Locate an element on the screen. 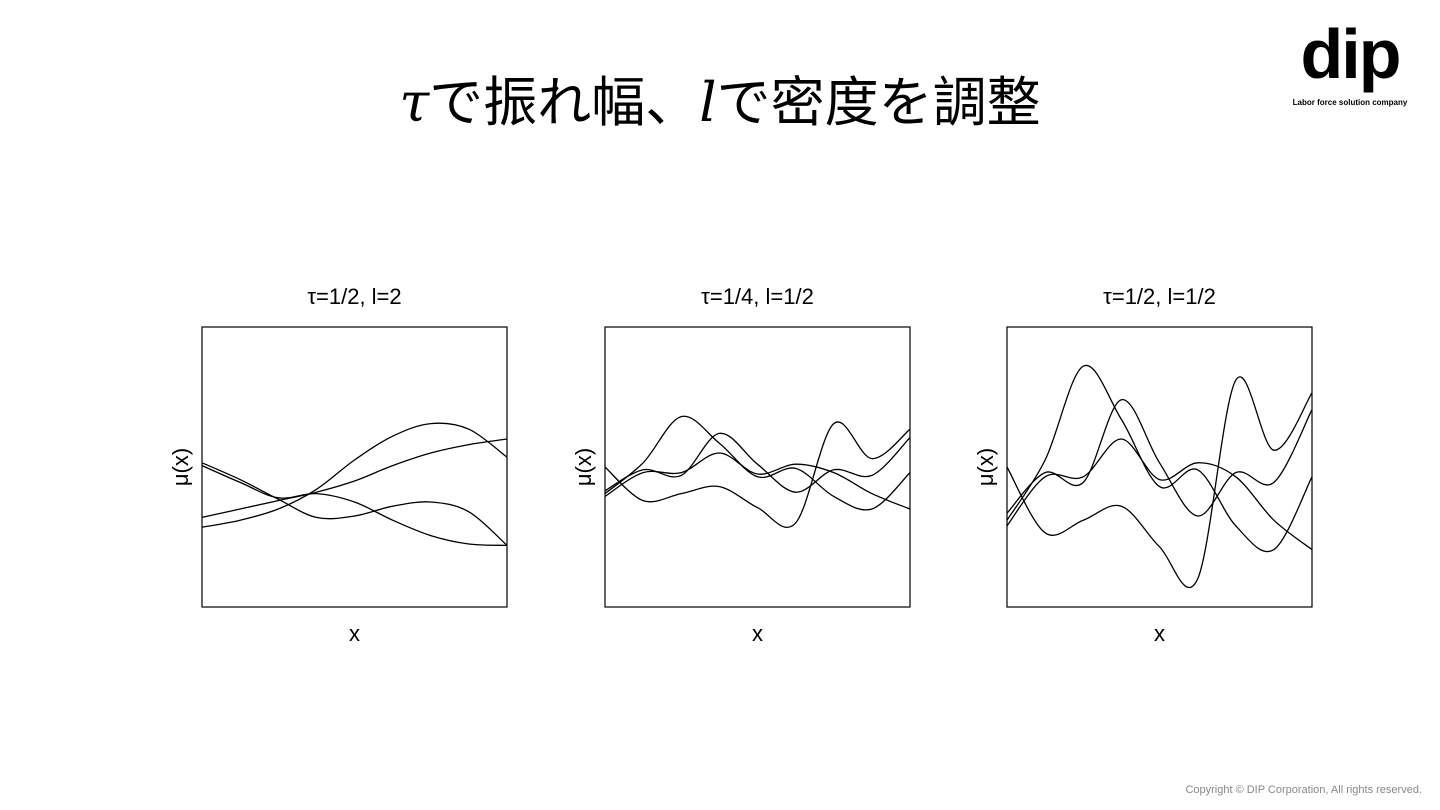  title-tau: τ is located at coordinates (414, 102).